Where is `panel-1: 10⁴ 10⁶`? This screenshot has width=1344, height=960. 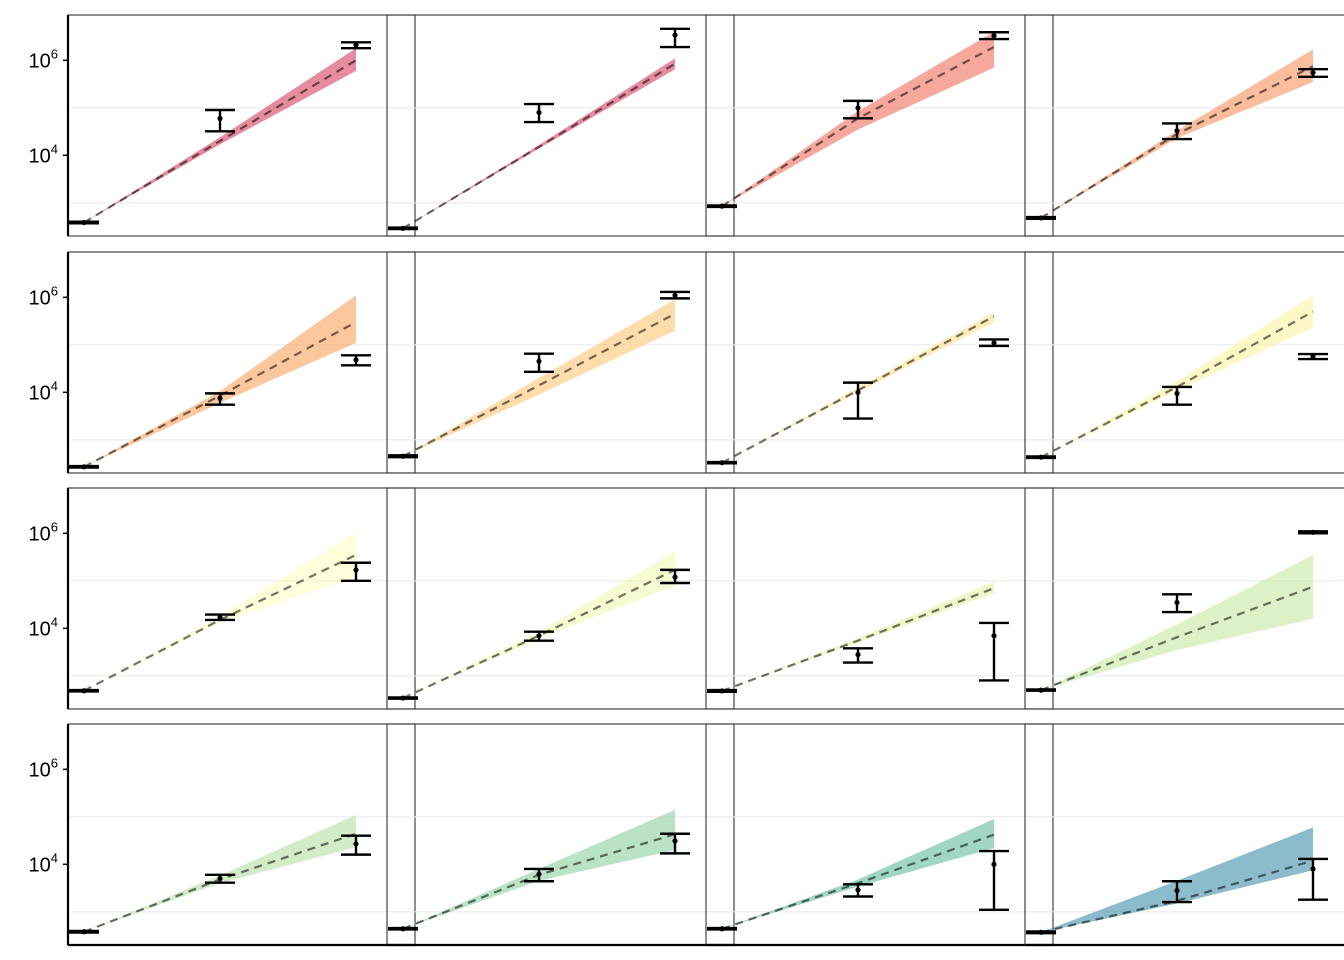
panel-1: 10⁴ 10⁶ is located at coordinates (222, 125).